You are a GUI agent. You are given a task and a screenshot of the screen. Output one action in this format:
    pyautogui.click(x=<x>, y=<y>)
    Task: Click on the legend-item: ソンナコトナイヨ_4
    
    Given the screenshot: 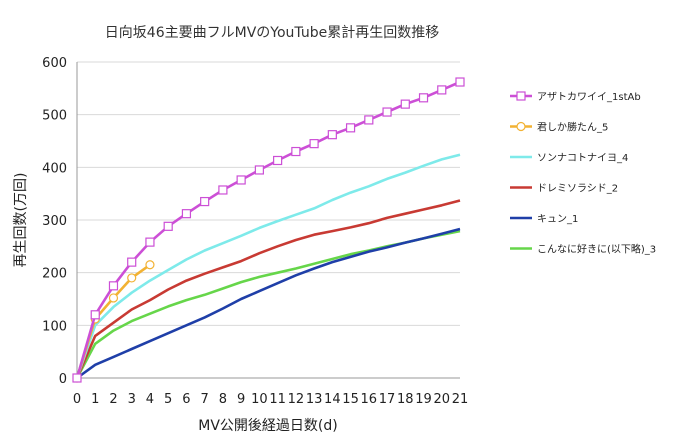 What is the action you would take?
    pyautogui.click(x=569, y=158)
    